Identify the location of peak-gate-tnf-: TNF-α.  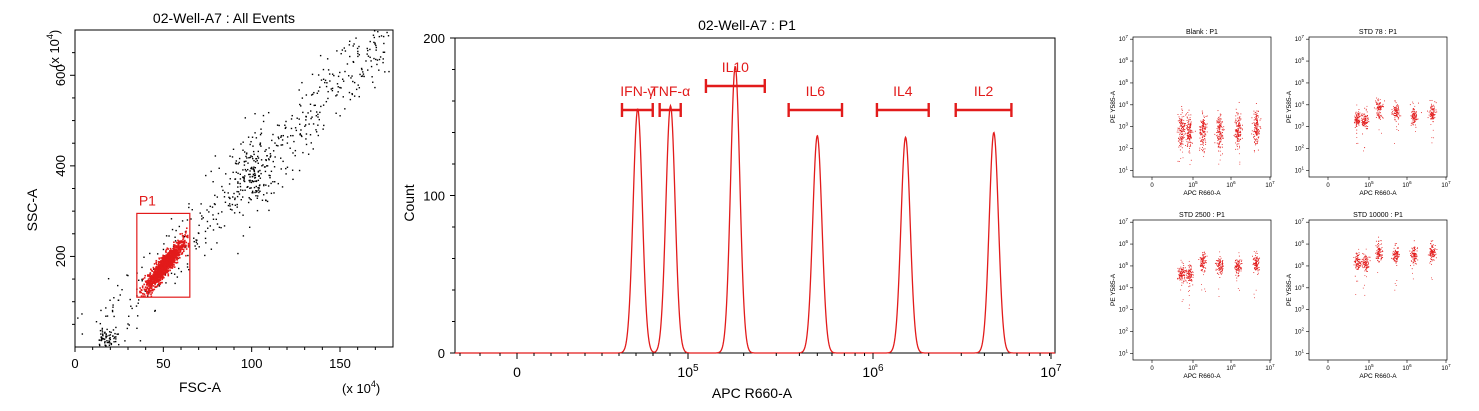
(670, 100).